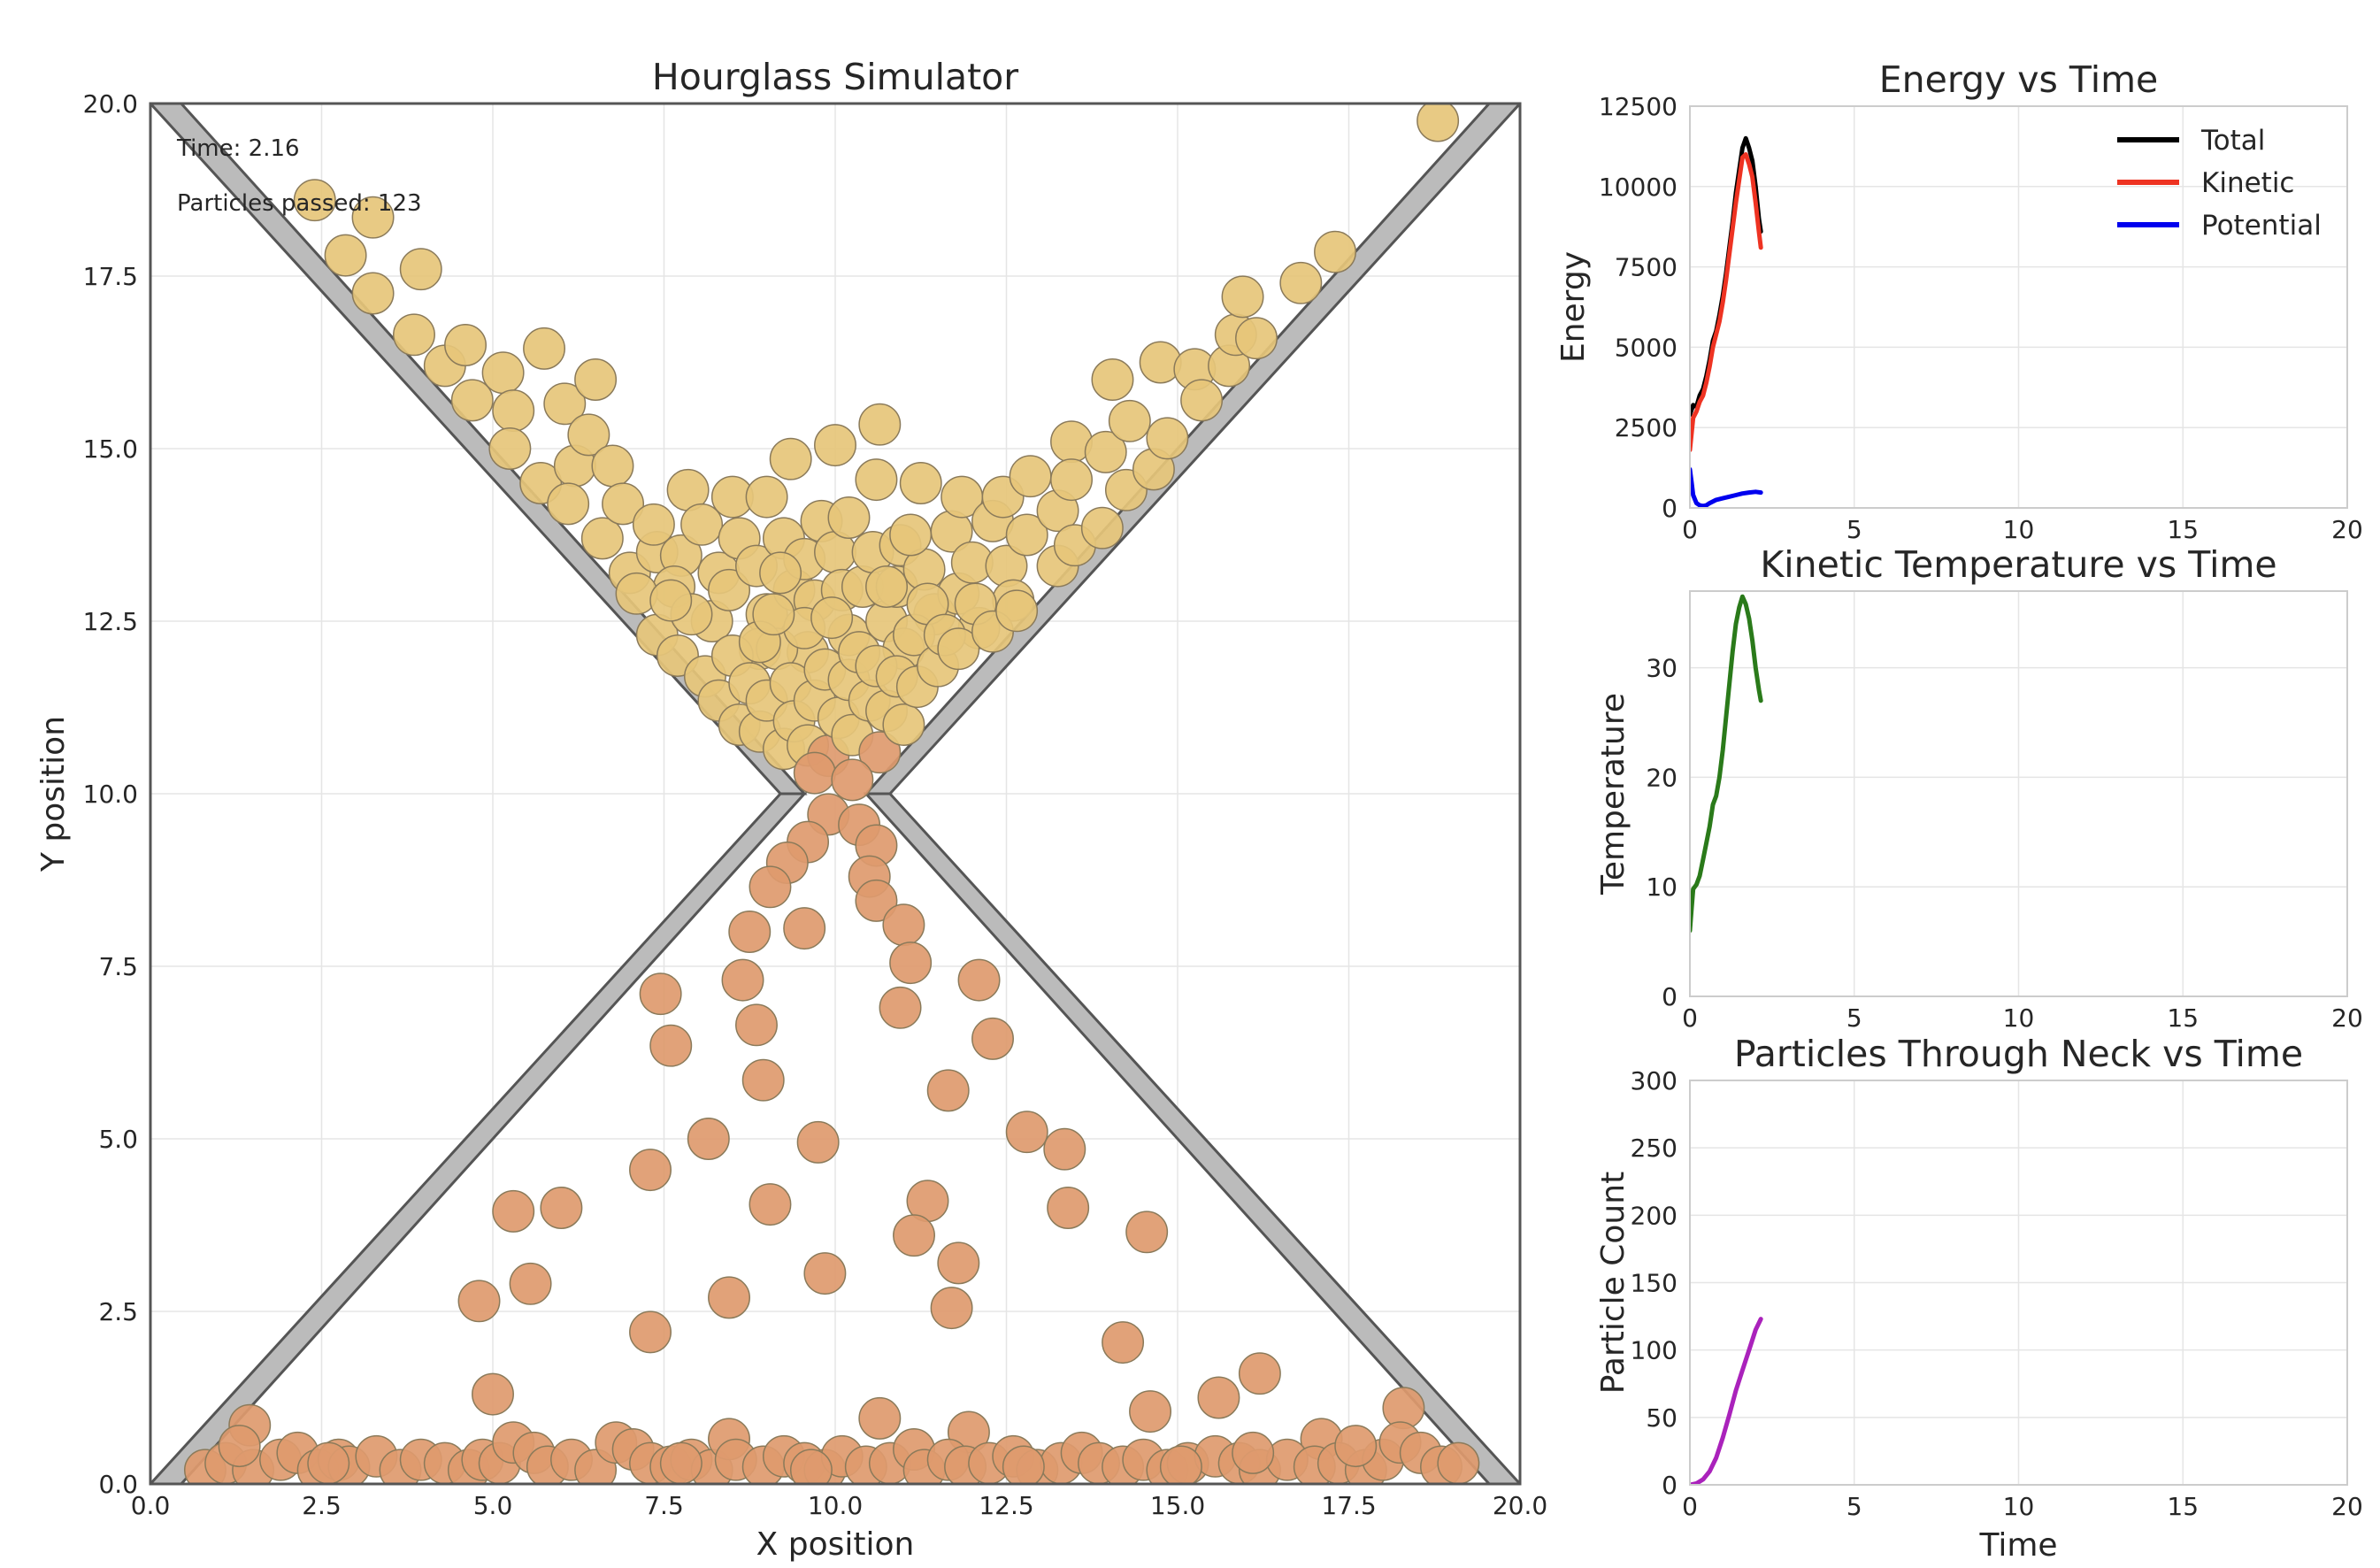 The image size is (2380, 1568). What do you see at coordinates (835, 1505) in the screenshot?
I see `x-tick-label: 10.0` at bounding box center [835, 1505].